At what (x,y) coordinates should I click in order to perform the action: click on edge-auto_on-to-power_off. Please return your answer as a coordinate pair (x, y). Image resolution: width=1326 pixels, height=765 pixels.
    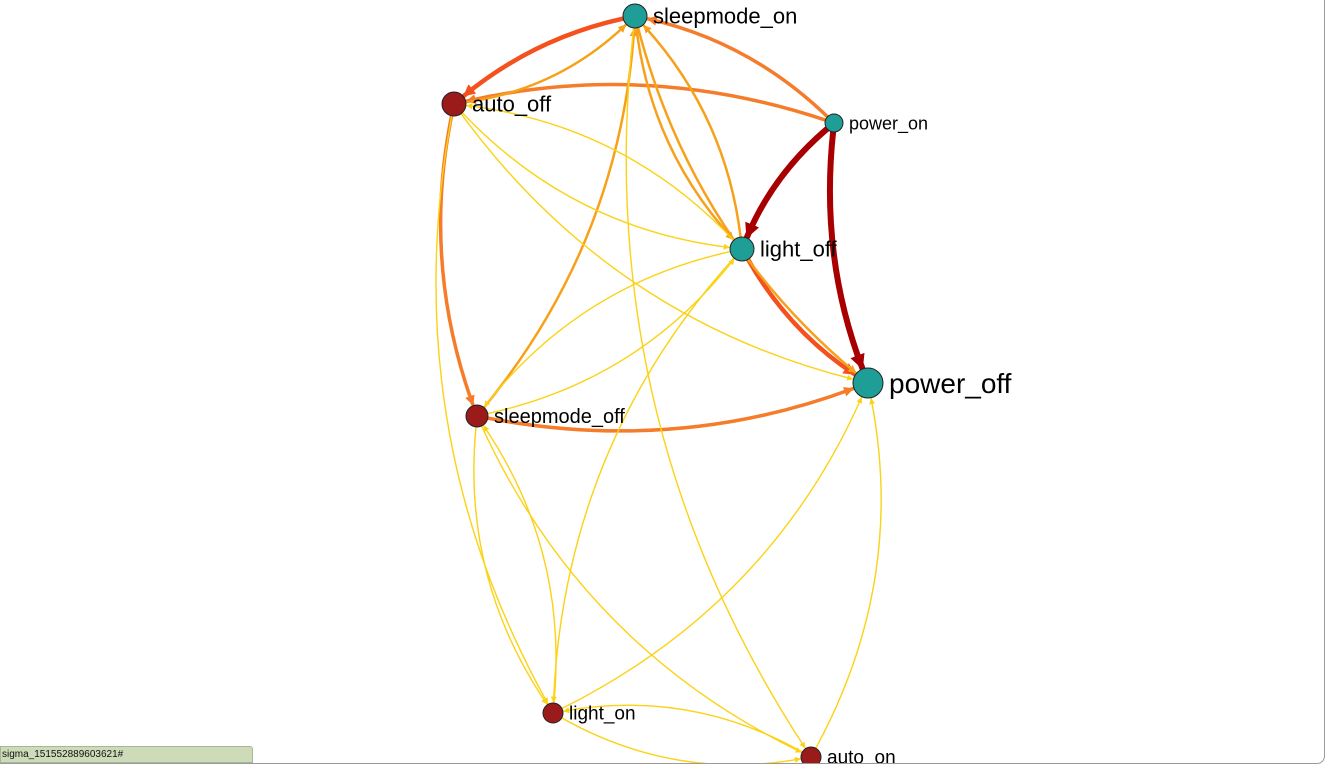
    Looking at the image, I should click on (848, 573).